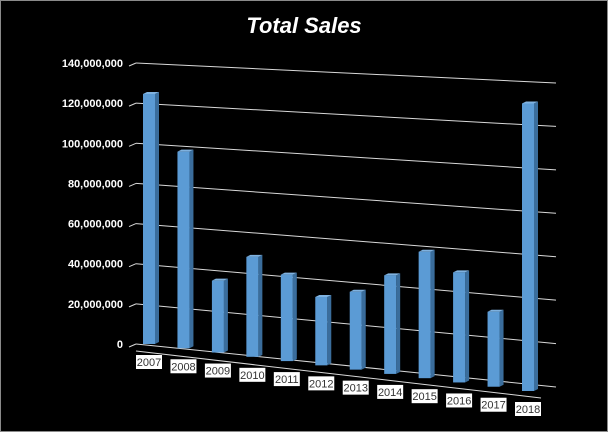 This screenshot has width=608, height=432. I want to click on y-tick-label: 100,000,000, so click(92, 144).